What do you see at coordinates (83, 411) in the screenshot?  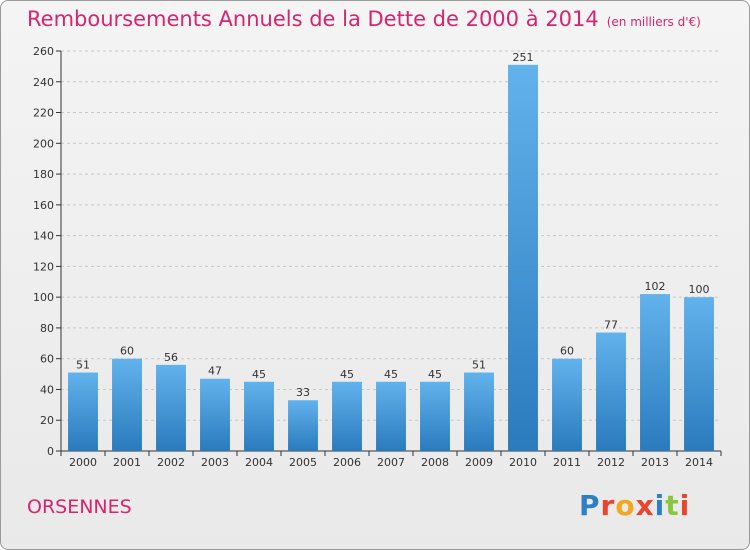 I see `bar-2000` at bounding box center [83, 411].